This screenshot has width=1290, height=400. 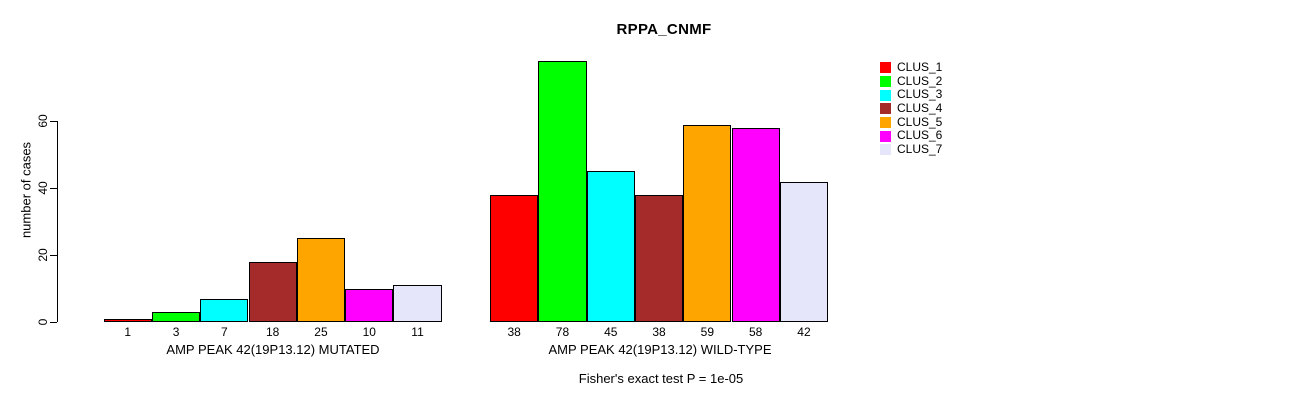 What do you see at coordinates (920, 80) in the screenshot?
I see `legend-label: CLUS_2` at bounding box center [920, 80].